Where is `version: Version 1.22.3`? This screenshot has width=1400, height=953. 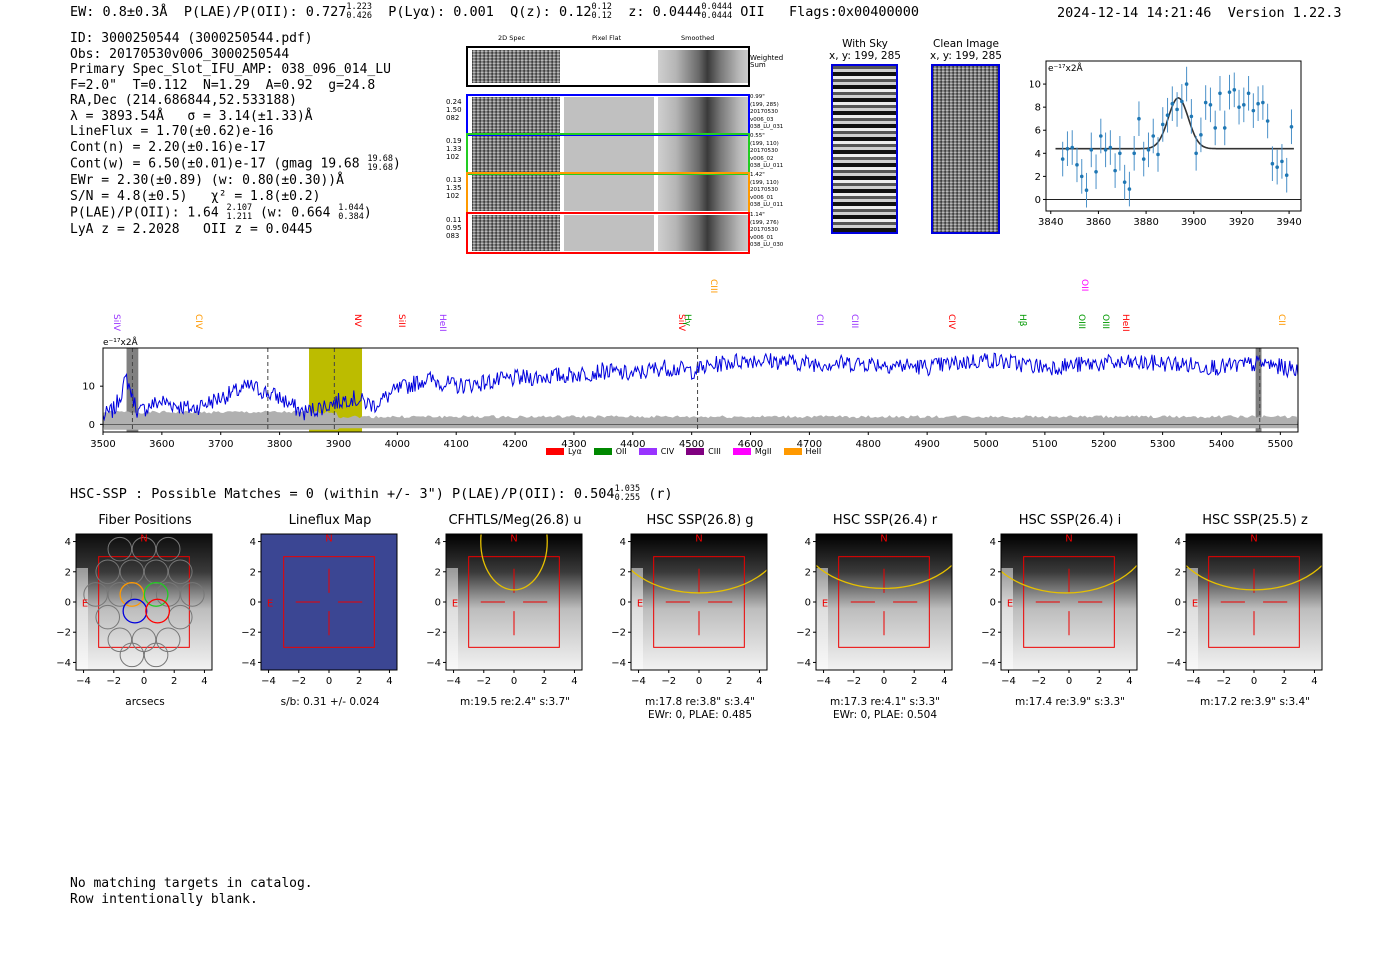 version: Version 1.22.3 is located at coordinates (1284, 13).